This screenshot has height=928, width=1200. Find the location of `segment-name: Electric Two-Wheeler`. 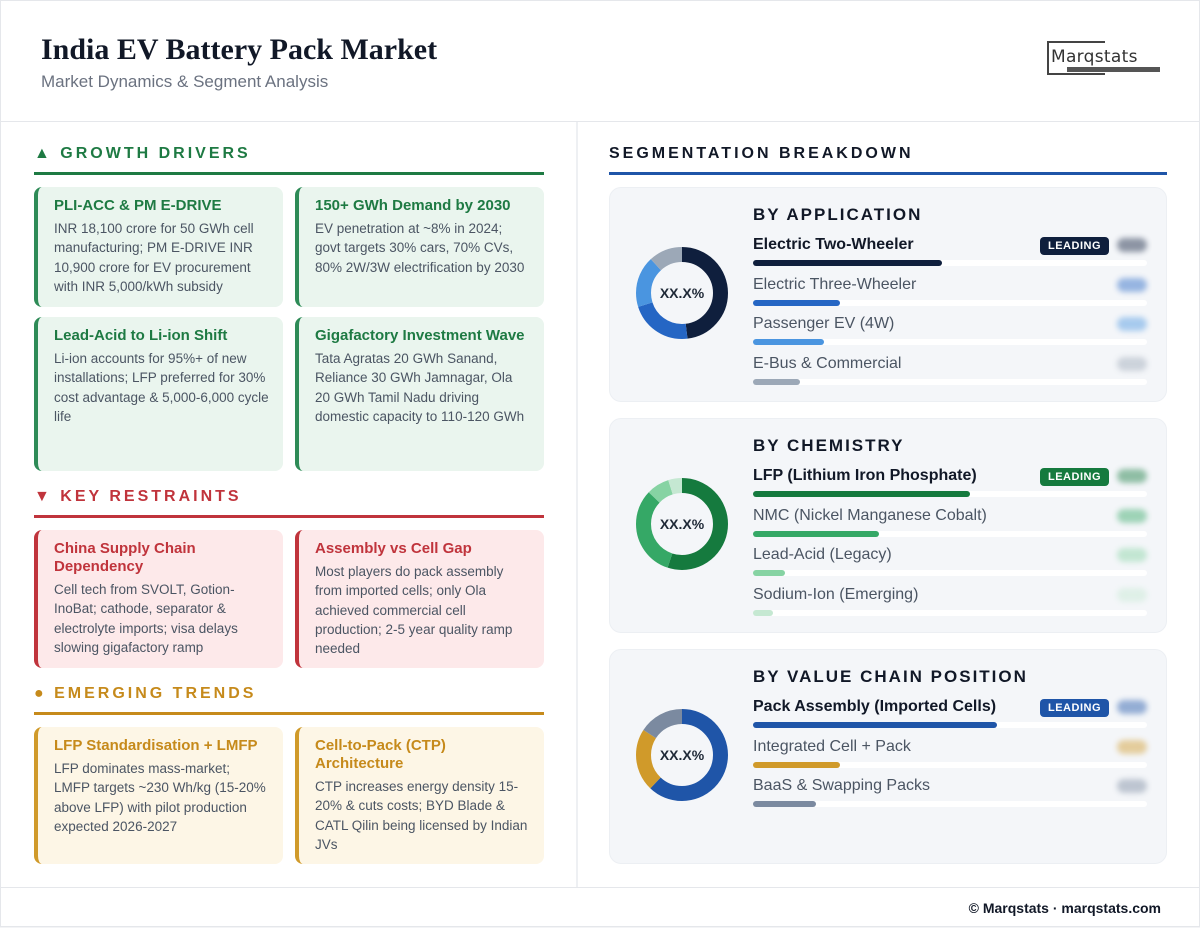

segment-name: Electric Two-Wheeler is located at coordinates (833, 244).